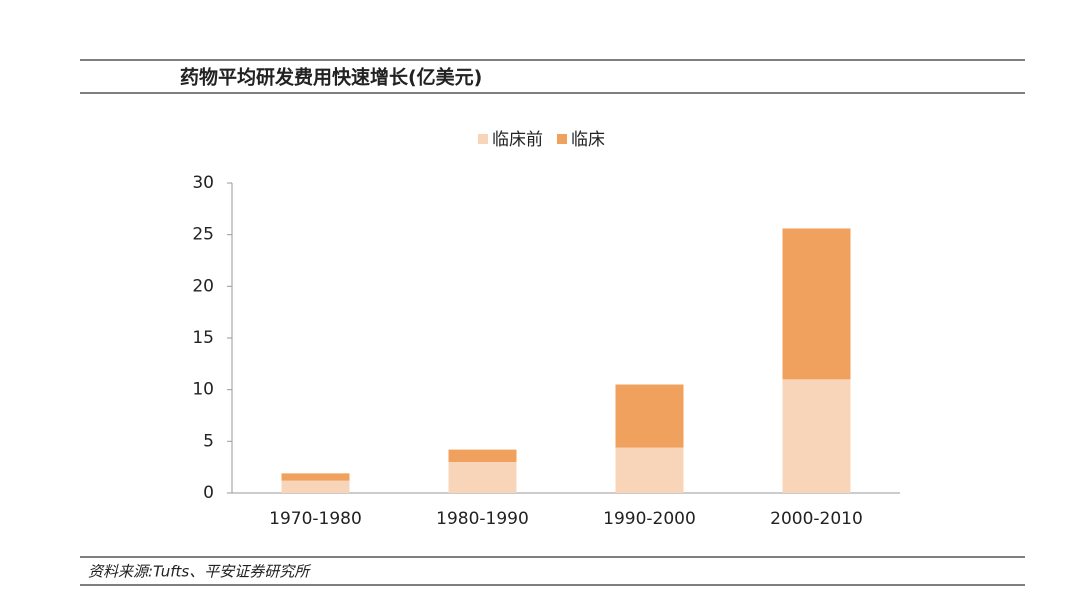  What do you see at coordinates (208, 441) in the screenshot?
I see `y-tick-label: 5` at bounding box center [208, 441].